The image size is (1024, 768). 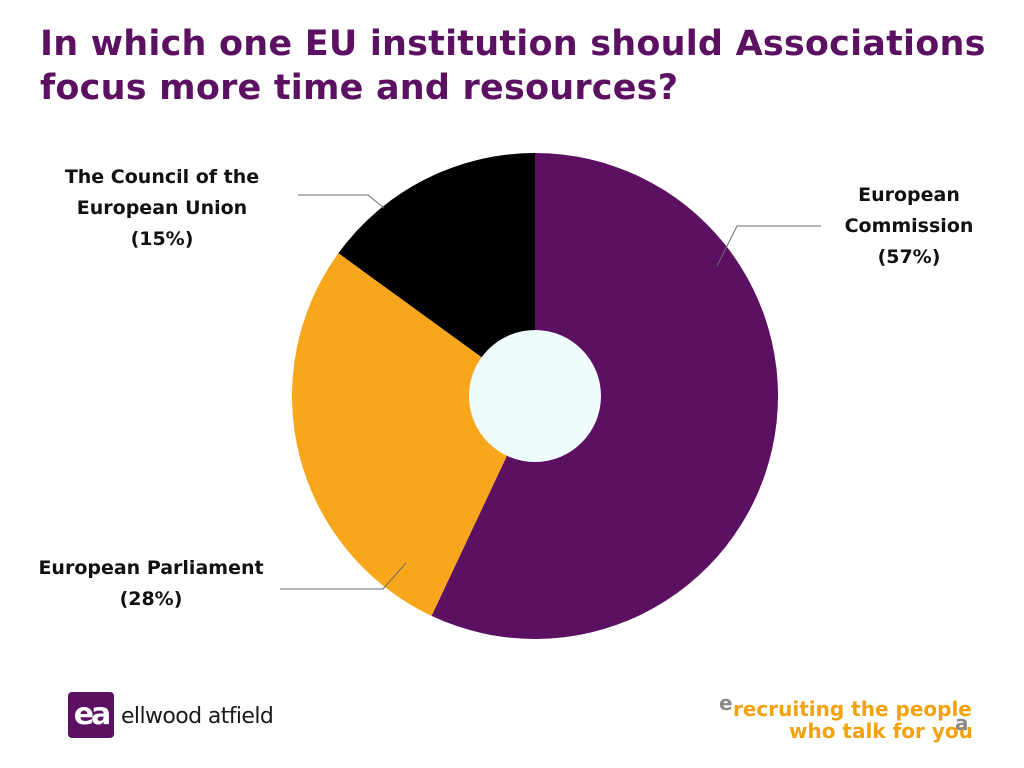 I want to click on slice-label-line: Commission, so click(x=909, y=226).